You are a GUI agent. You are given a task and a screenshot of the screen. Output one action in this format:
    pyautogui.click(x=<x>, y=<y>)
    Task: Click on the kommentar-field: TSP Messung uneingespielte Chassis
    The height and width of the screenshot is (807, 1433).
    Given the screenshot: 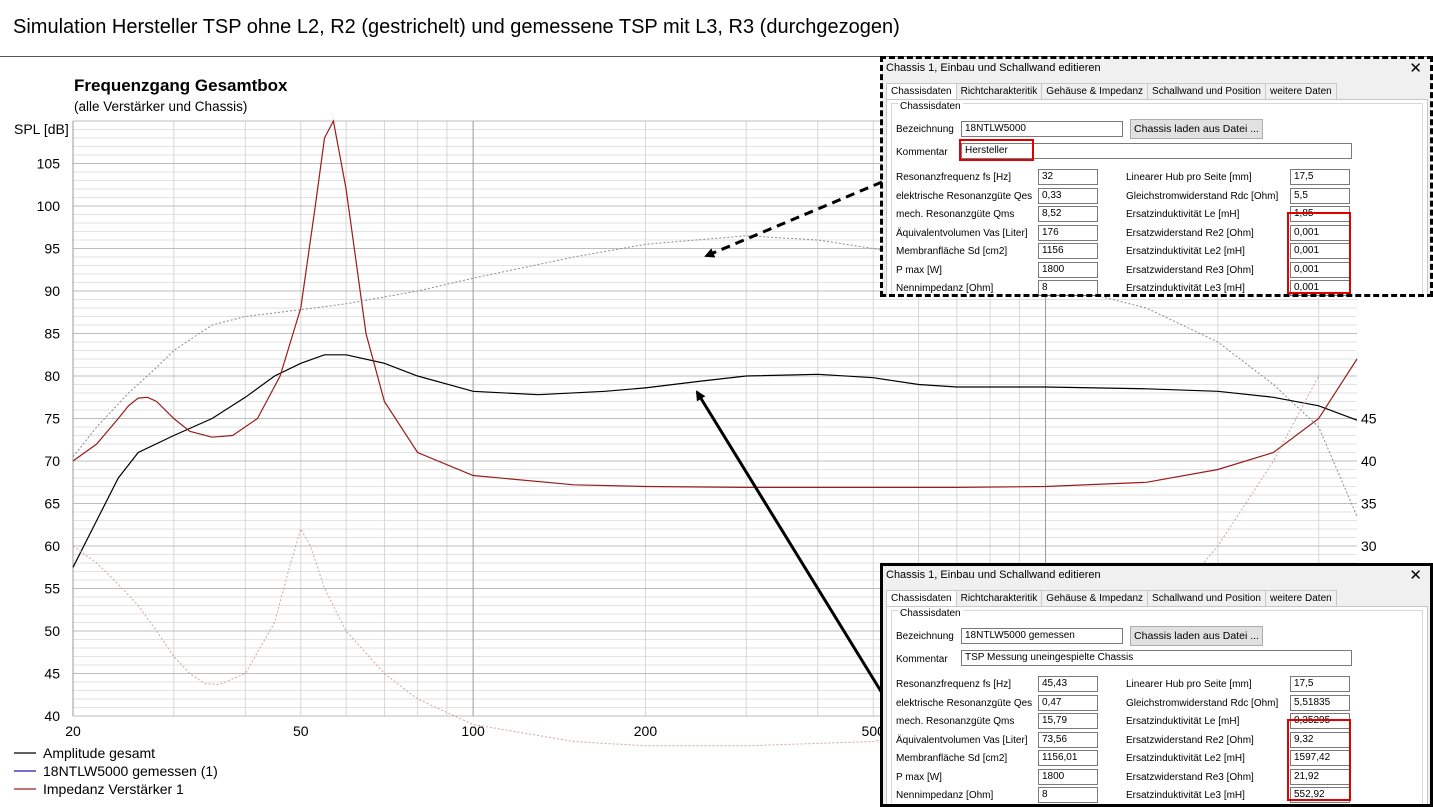 What is the action you would take?
    pyautogui.click(x=1156, y=658)
    